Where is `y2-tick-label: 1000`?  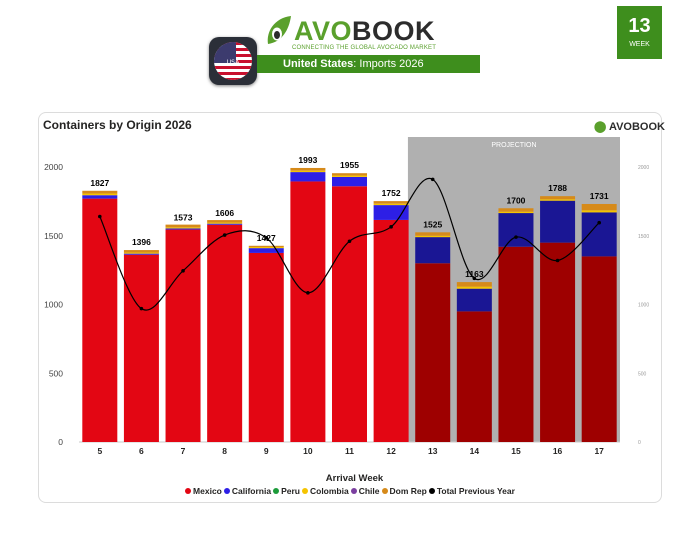 y2-tick-label: 1000 is located at coordinates (643, 306).